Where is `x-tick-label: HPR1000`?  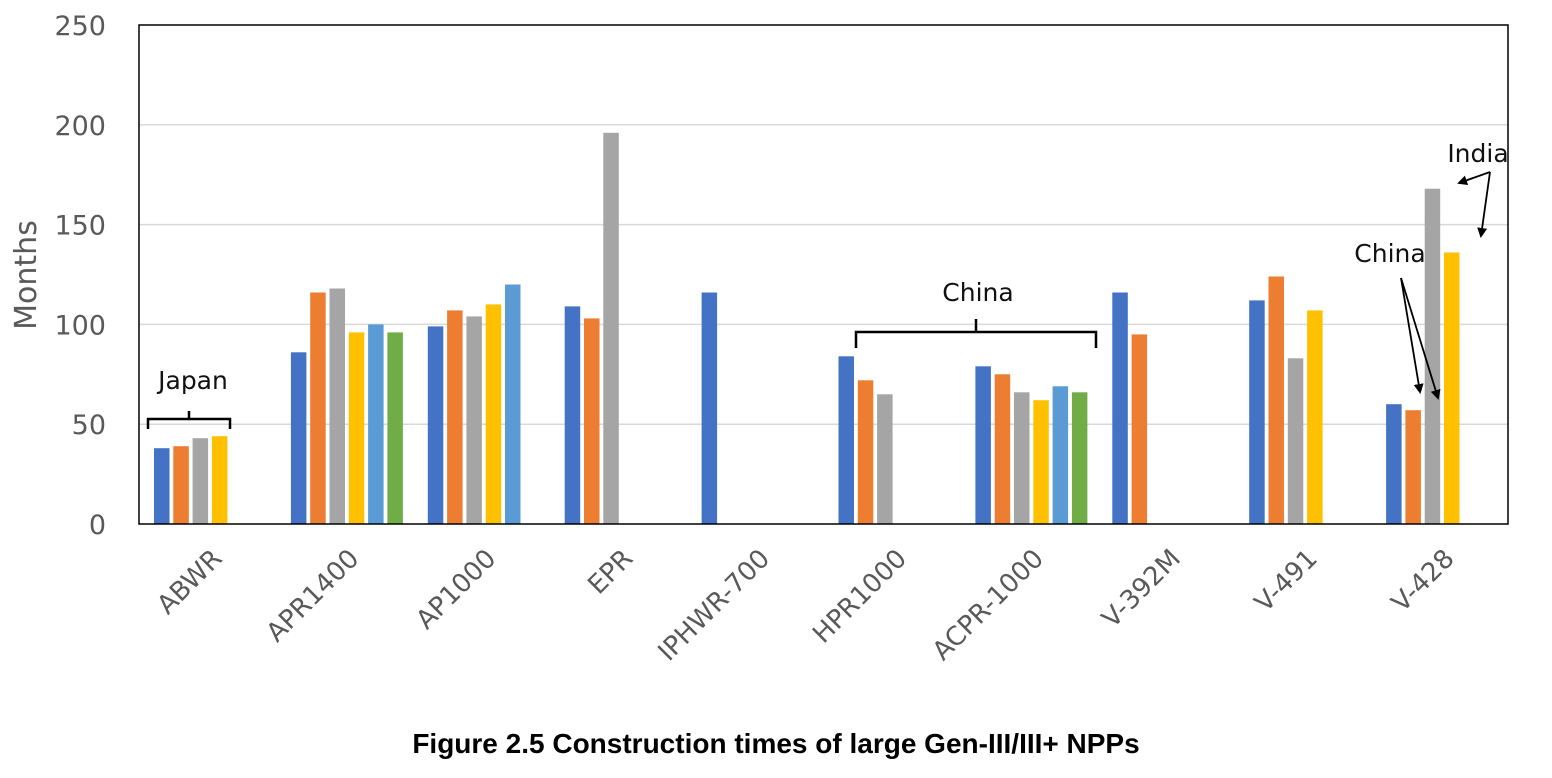 x-tick-label: HPR1000 is located at coordinates (860, 597).